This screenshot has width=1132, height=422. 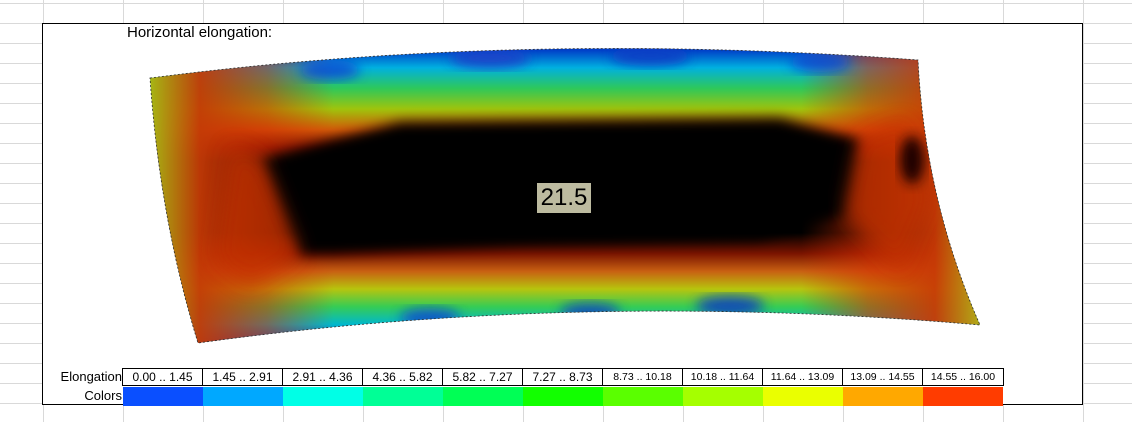 I want to click on legend-range: 1.45 .. 2.91, so click(x=243, y=377).